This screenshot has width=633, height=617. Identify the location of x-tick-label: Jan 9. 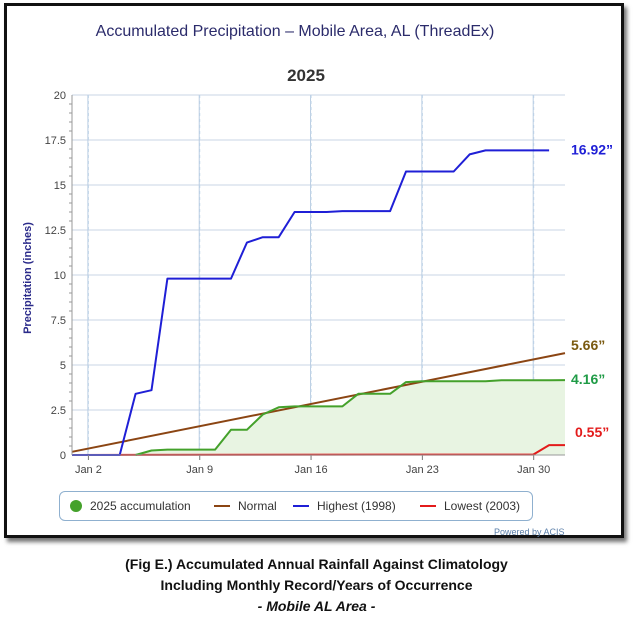
(199, 470).